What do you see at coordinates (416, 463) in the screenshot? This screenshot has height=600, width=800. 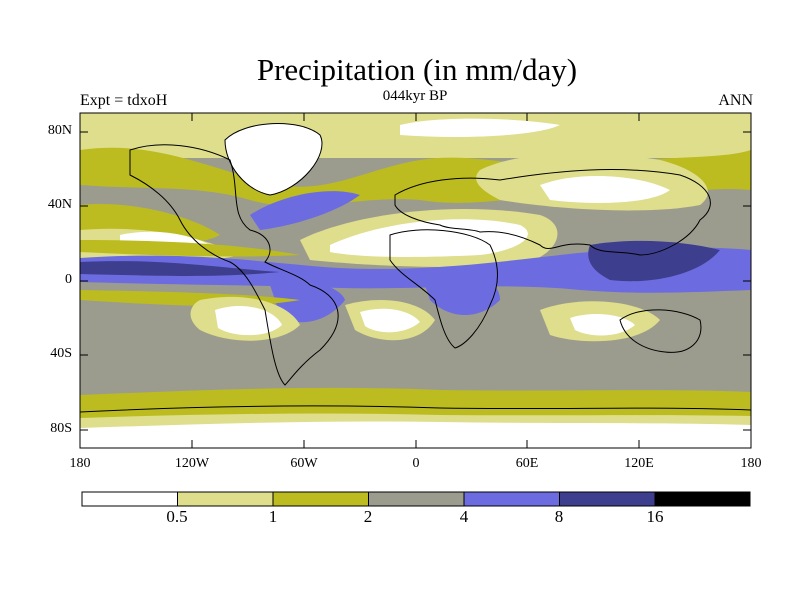 I see `lon-tick-label: 0` at bounding box center [416, 463].